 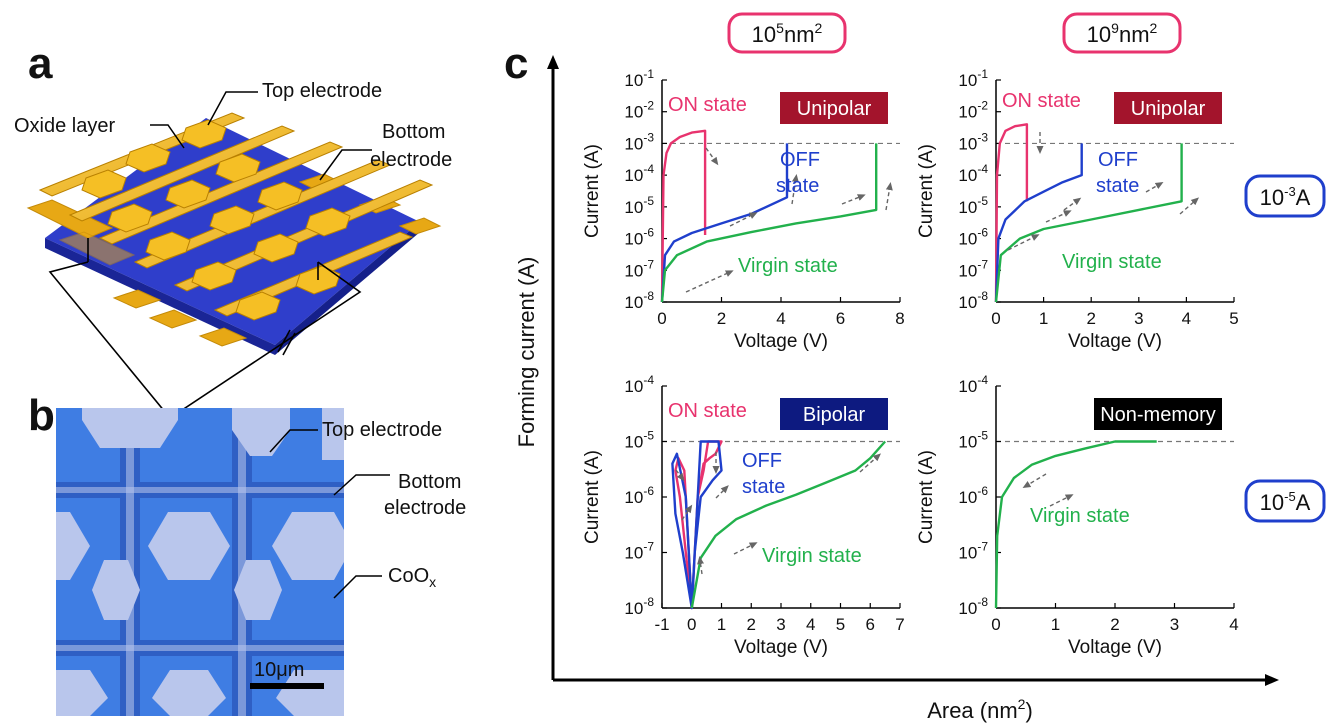 I want to click on mode-badge-label: Non-memory, so click(x=1158, y=415).